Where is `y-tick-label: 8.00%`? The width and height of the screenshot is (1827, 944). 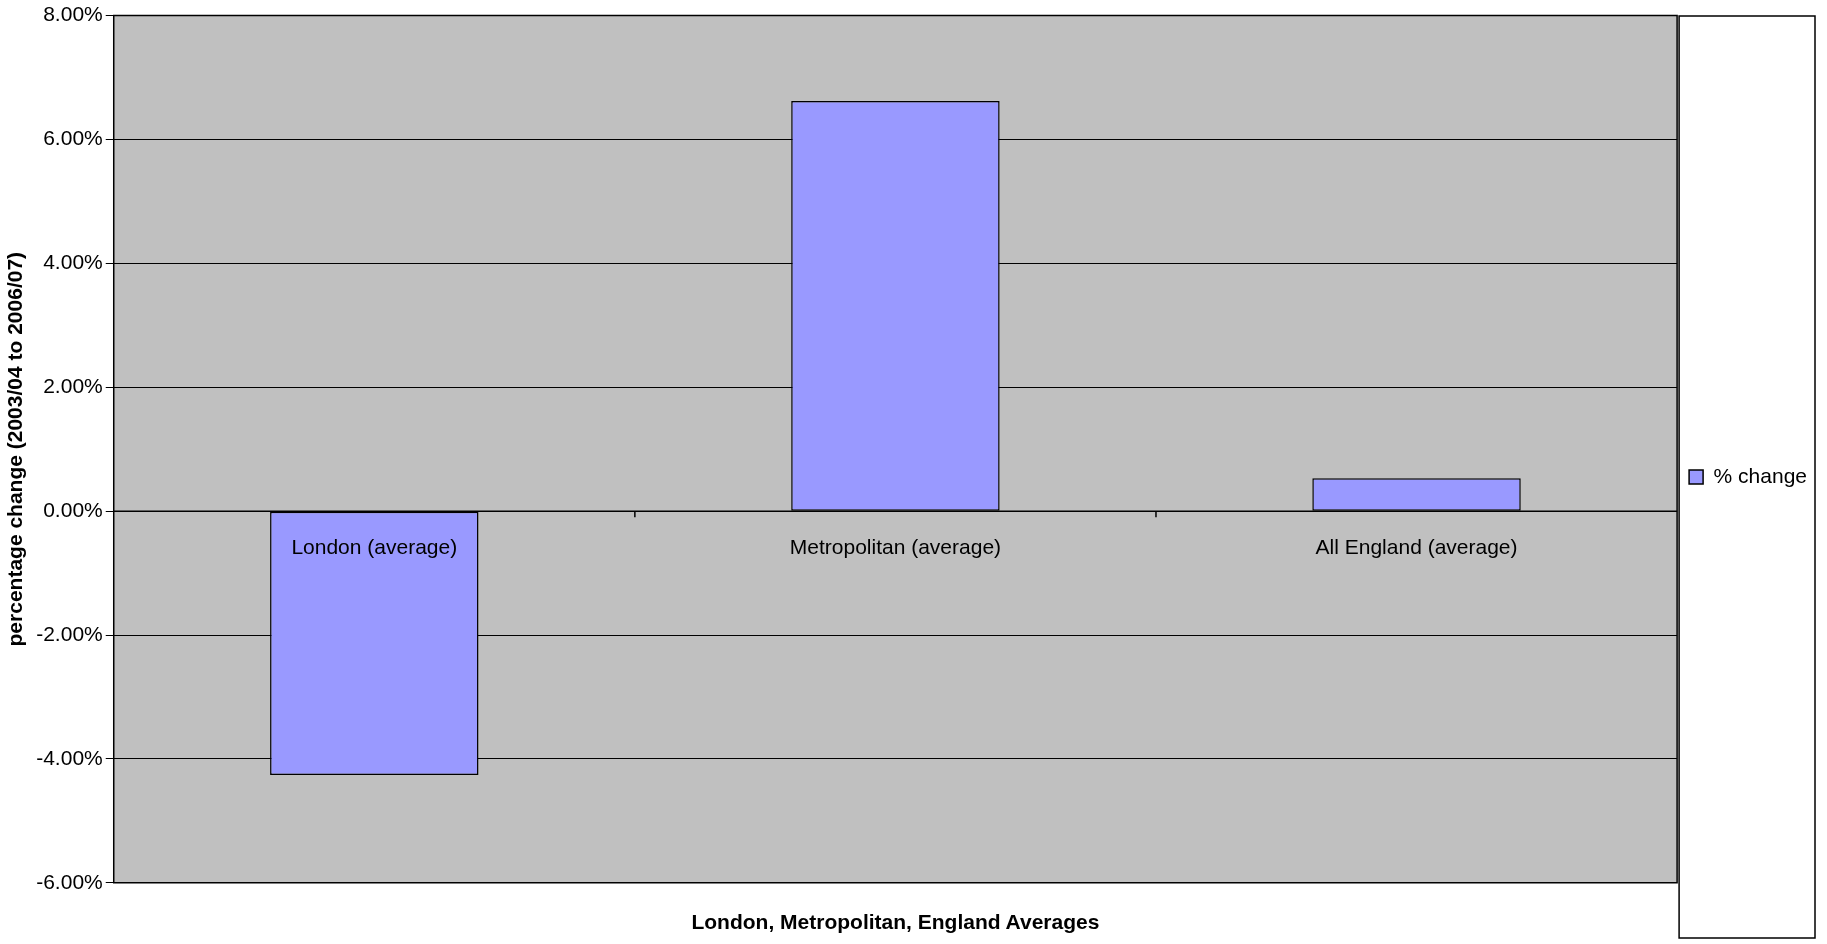
y-tick-label: 8.00% is located at coordinates (73, 14).